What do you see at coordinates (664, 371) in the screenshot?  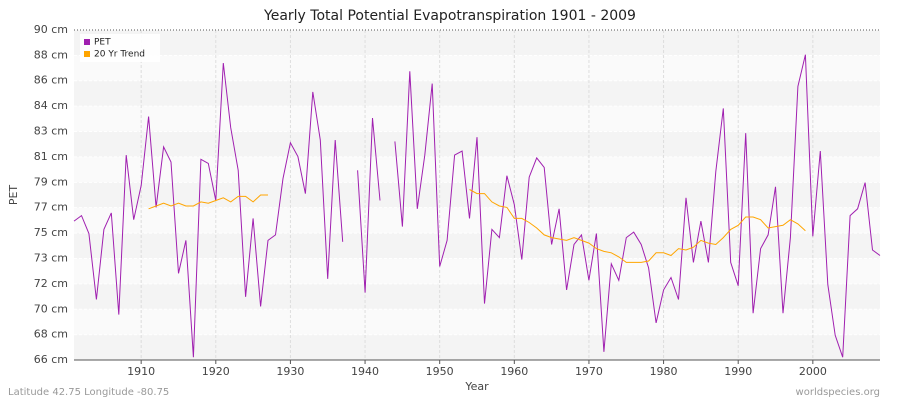 I see `x-tick-label: 1980` at bounding box center [664, 371].